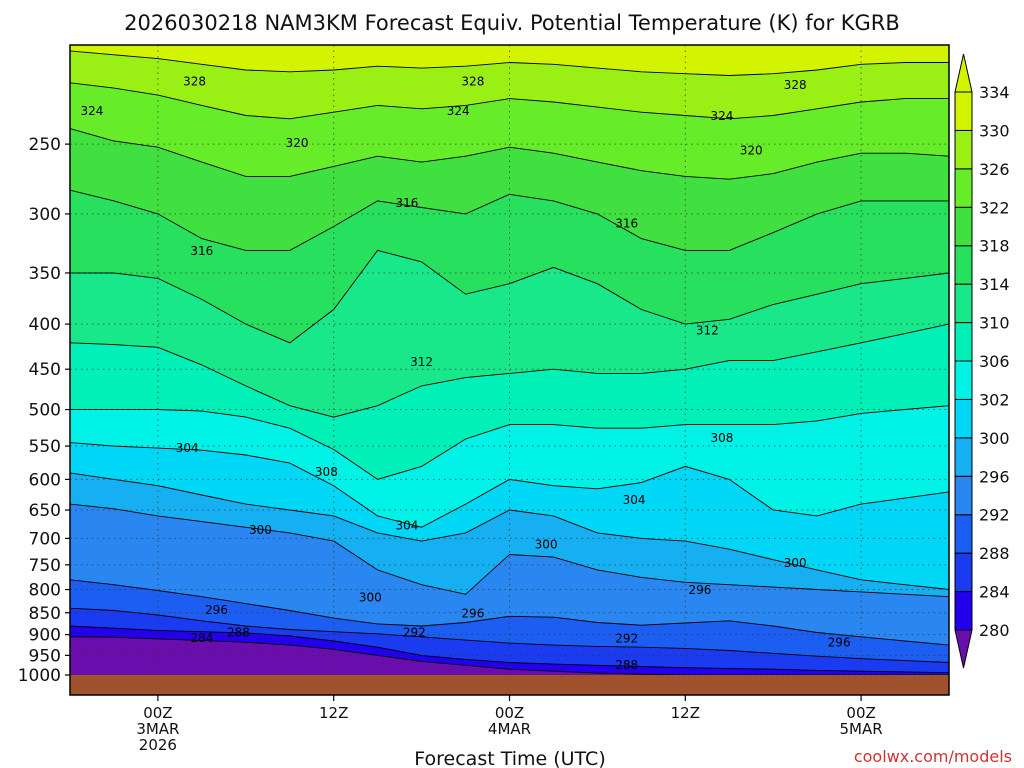 This screenshot has width=1024, height=768. Describe the element at coordinates (994, 630) in the screenshot. I see `colorbar-label: 280` at that location.